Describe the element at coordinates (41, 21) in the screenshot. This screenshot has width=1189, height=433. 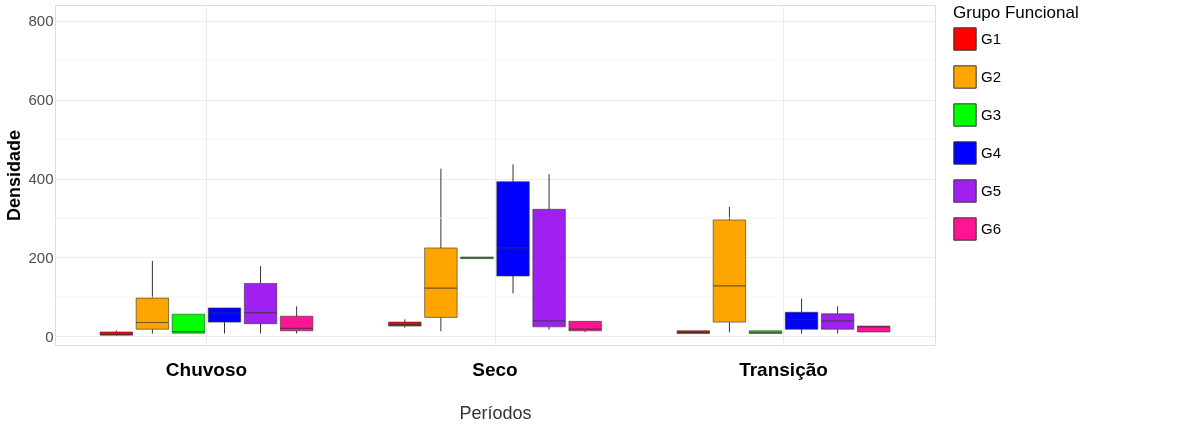
I see `y-tick-label: 800` at that location.